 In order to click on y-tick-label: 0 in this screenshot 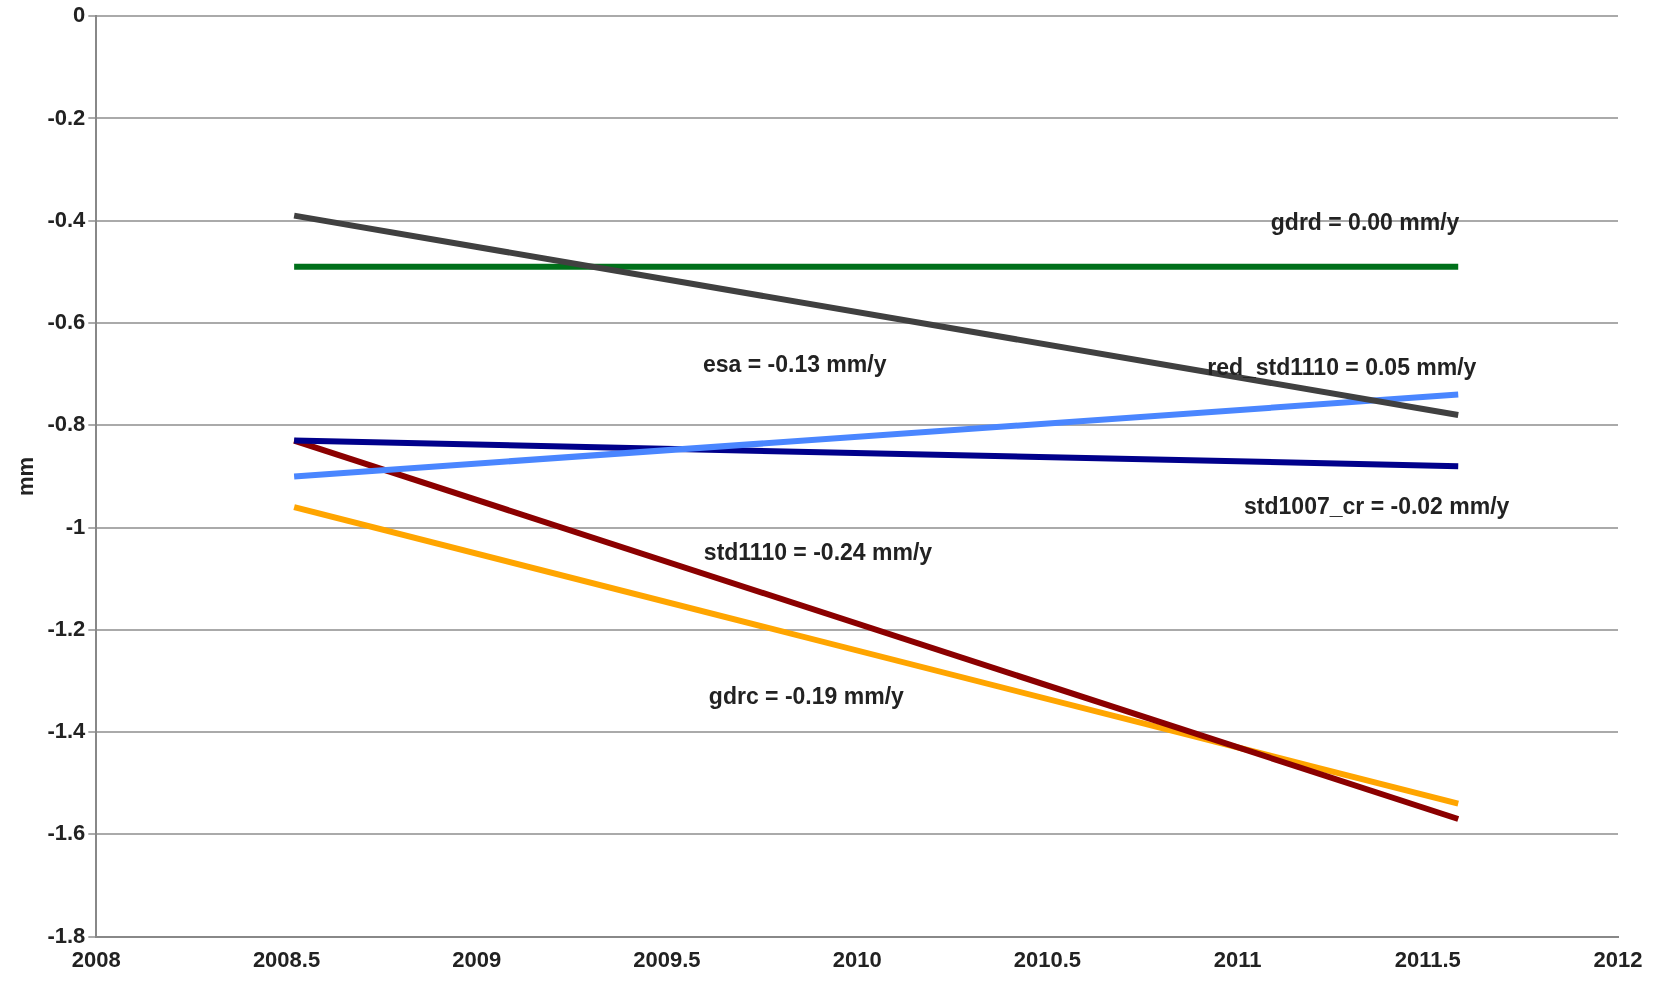, I will do `click(79, 15)`.